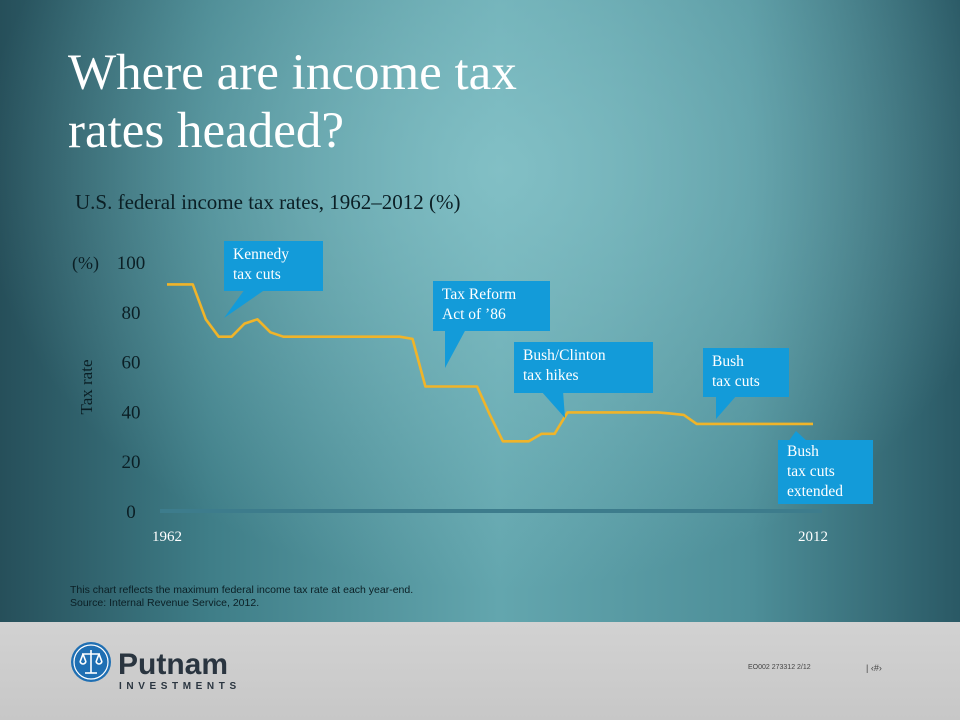 This screenshot has height=720, width=960. Describe the element at coordinates (85, 263) in the screenshot. I see `y-unit-label: (%)` at that location.